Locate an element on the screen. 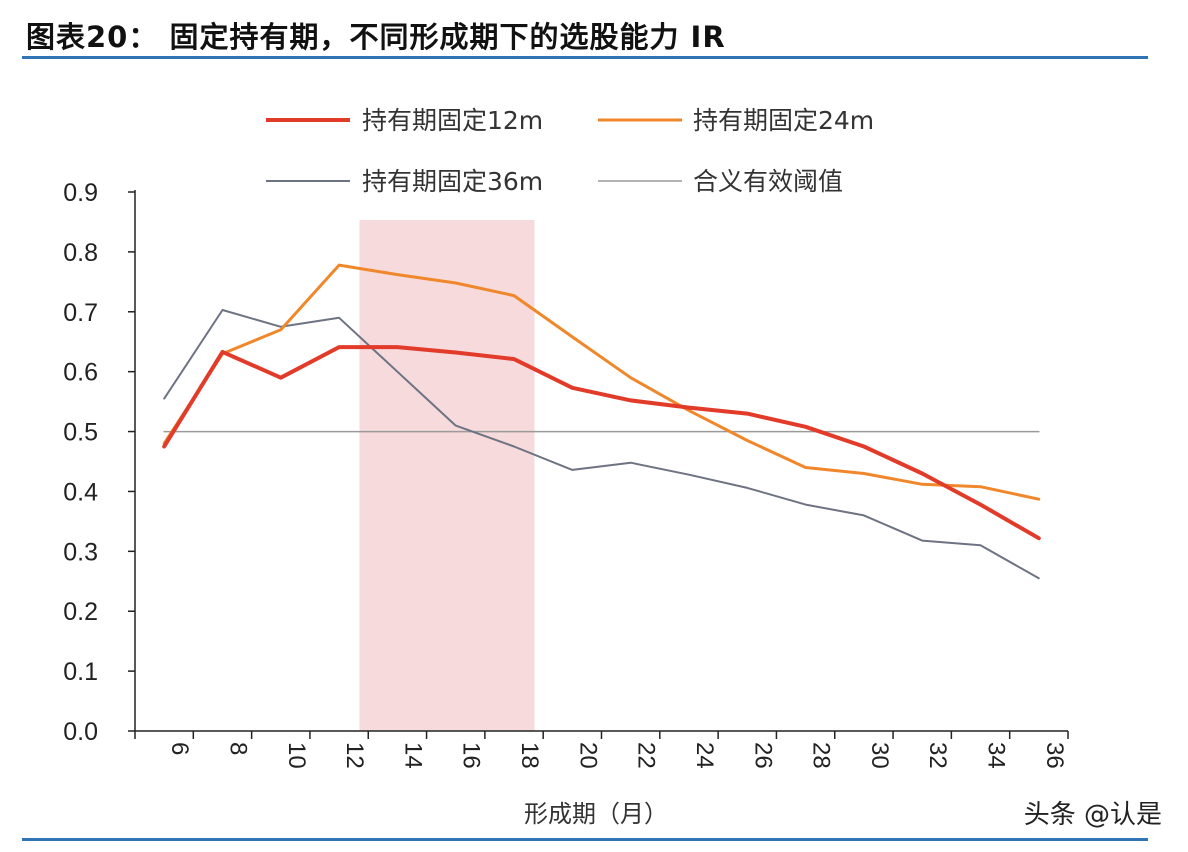  highlight-band-layer is located at coordinates (447, 475).